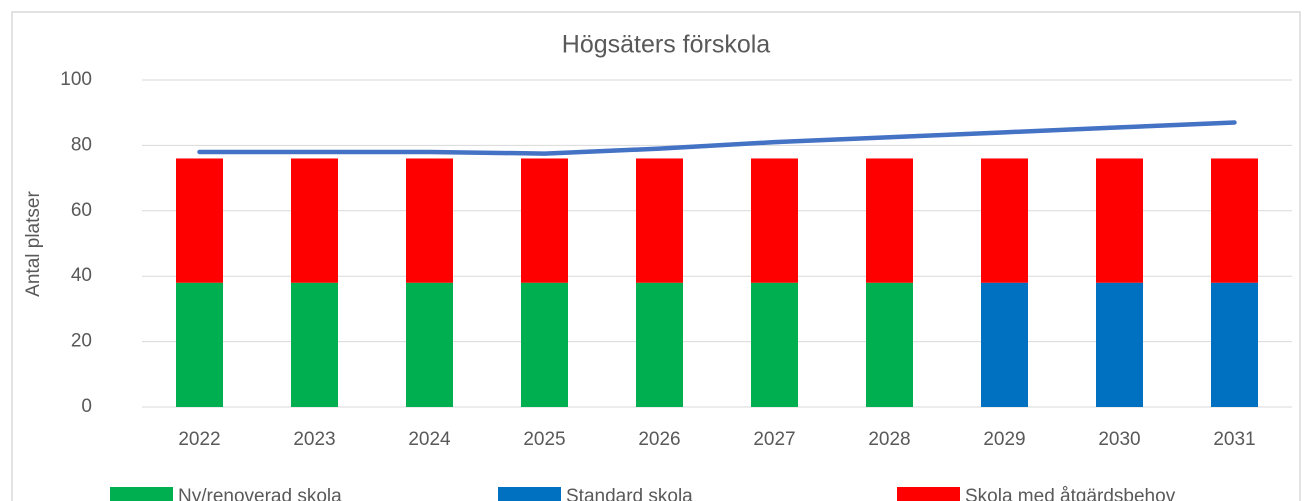 This screenshot has height=501, width=1312. I want to click on line-series, so click(717, 138).